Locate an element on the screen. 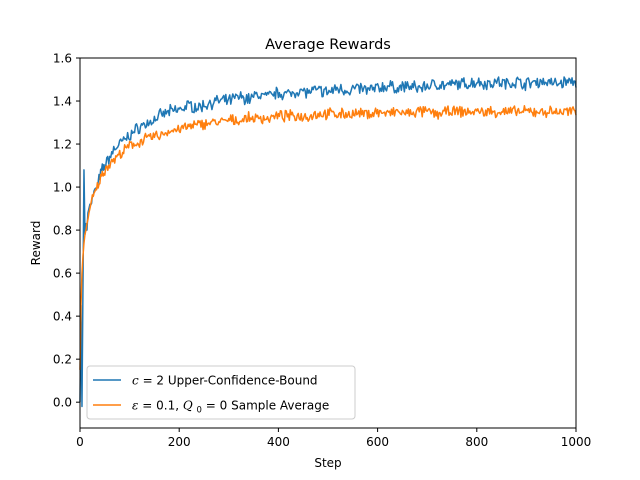  y-axis-ticks: 0.0 0.2 0.4 0.6 0.8 1.0 1.2 1.4 1.6 is located at coordinates (66, 231).